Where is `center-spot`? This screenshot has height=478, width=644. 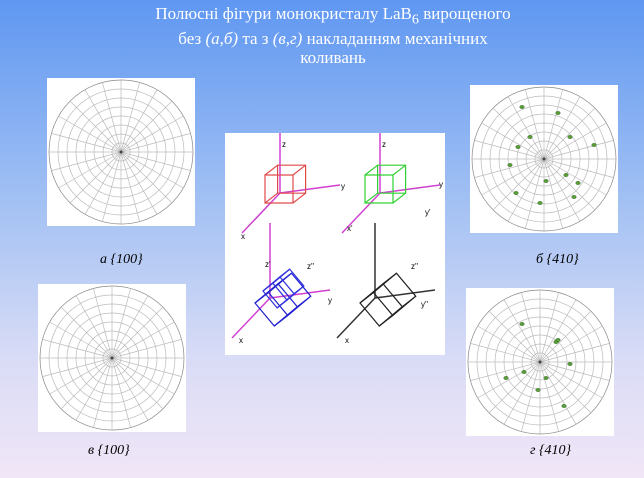 center-spot is located at coordinates (540, 362).